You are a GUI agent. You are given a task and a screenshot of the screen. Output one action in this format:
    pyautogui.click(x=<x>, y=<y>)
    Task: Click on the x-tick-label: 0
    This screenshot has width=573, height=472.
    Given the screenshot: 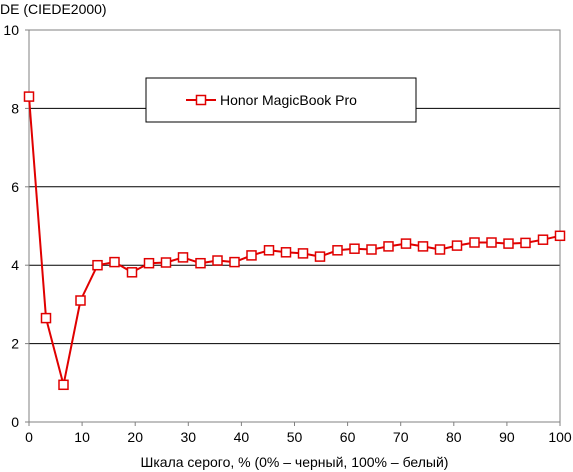 What is the action you would take?
    pyautogui.click(x=29, y=437)
    